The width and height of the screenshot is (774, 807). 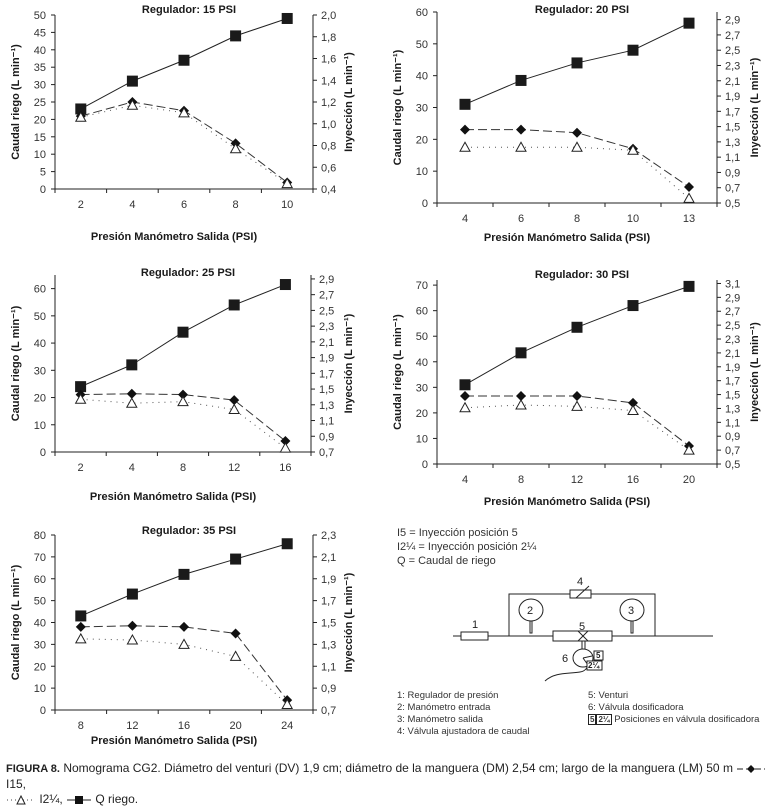 I want to click on x-tick-label: 13, so click(x=689, y=219).